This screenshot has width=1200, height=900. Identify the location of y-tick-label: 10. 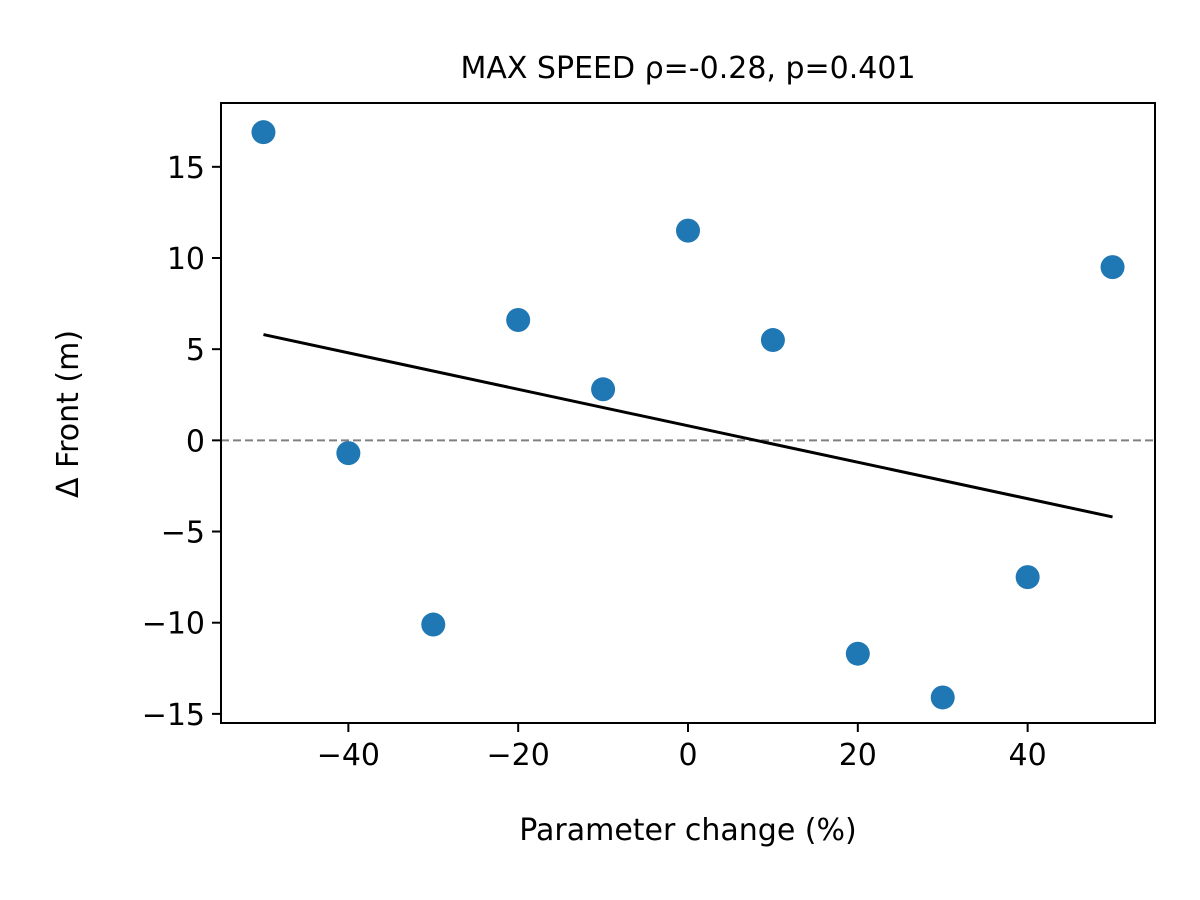
(186, 259).